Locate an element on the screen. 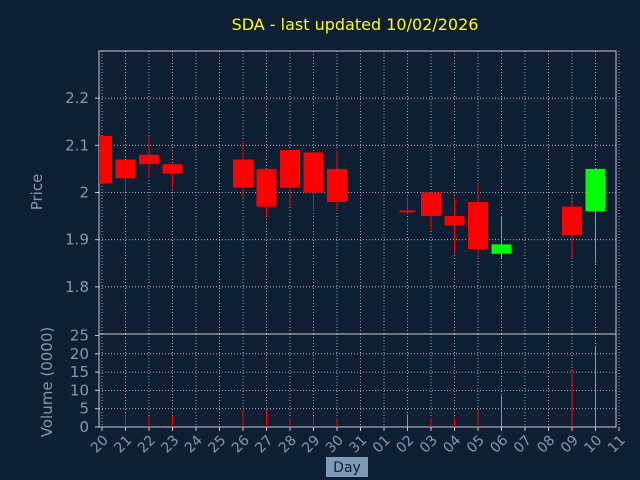  x-axis-label: Day is located at coordinates (347, 468).